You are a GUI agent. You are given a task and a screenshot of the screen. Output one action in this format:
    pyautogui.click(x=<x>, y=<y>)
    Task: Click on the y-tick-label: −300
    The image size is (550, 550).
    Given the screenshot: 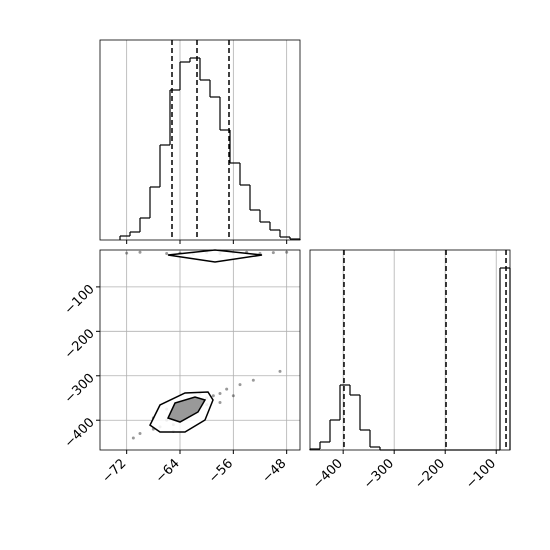 What is the action you would take?
    pyautogui.click(x=80, y=389)
    